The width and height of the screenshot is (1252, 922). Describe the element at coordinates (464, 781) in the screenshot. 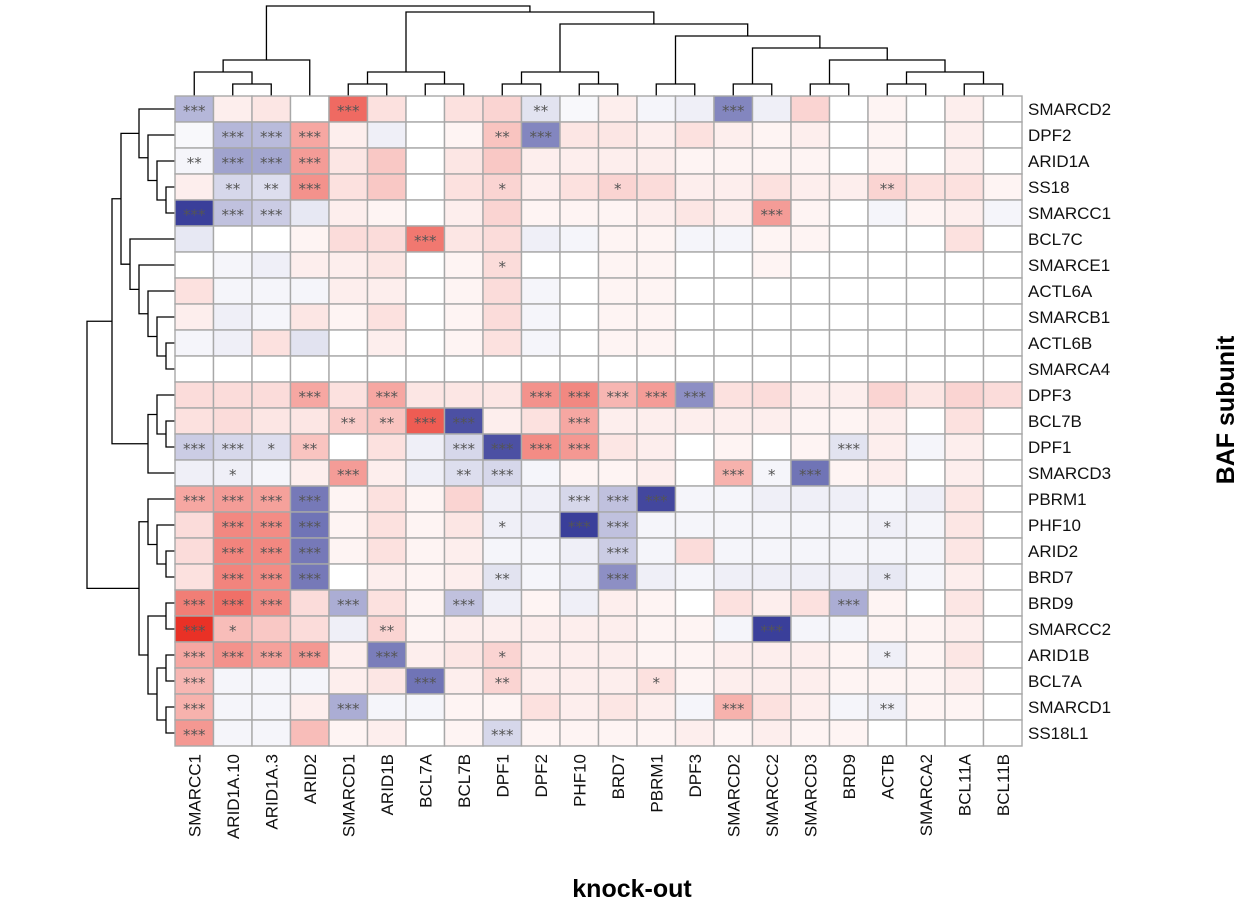

I see `column-label: BCL7B` at that location.